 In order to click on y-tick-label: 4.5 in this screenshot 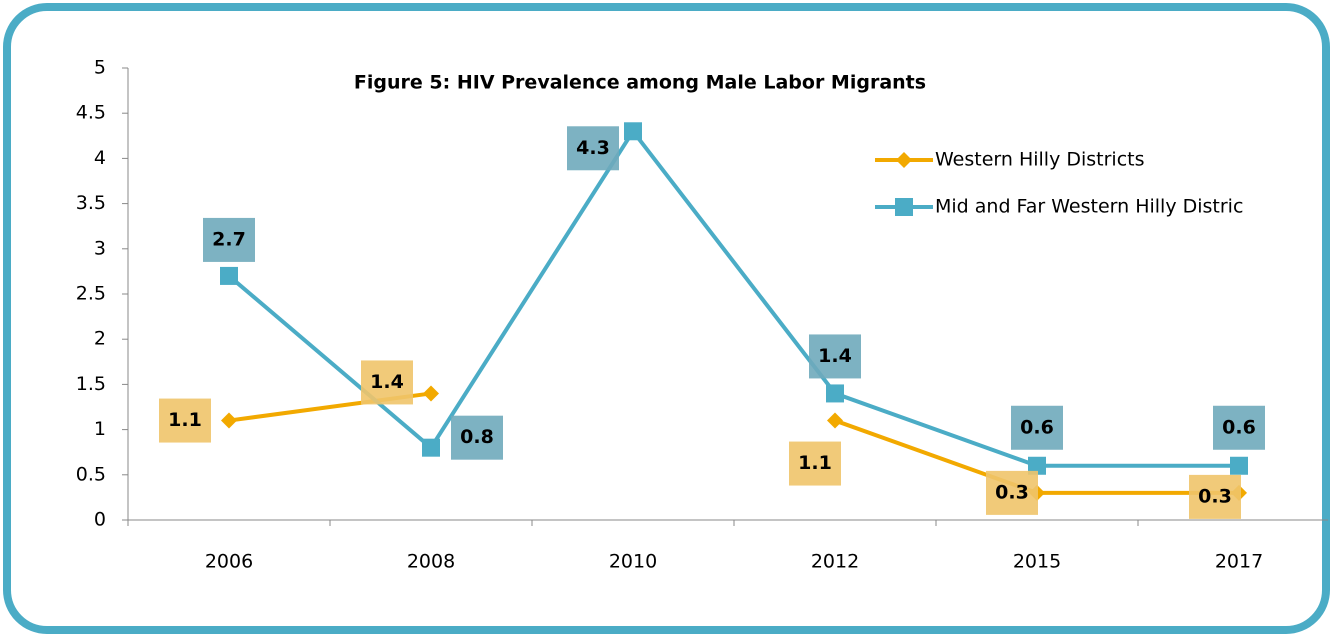, I will do `click(91, 113)`.